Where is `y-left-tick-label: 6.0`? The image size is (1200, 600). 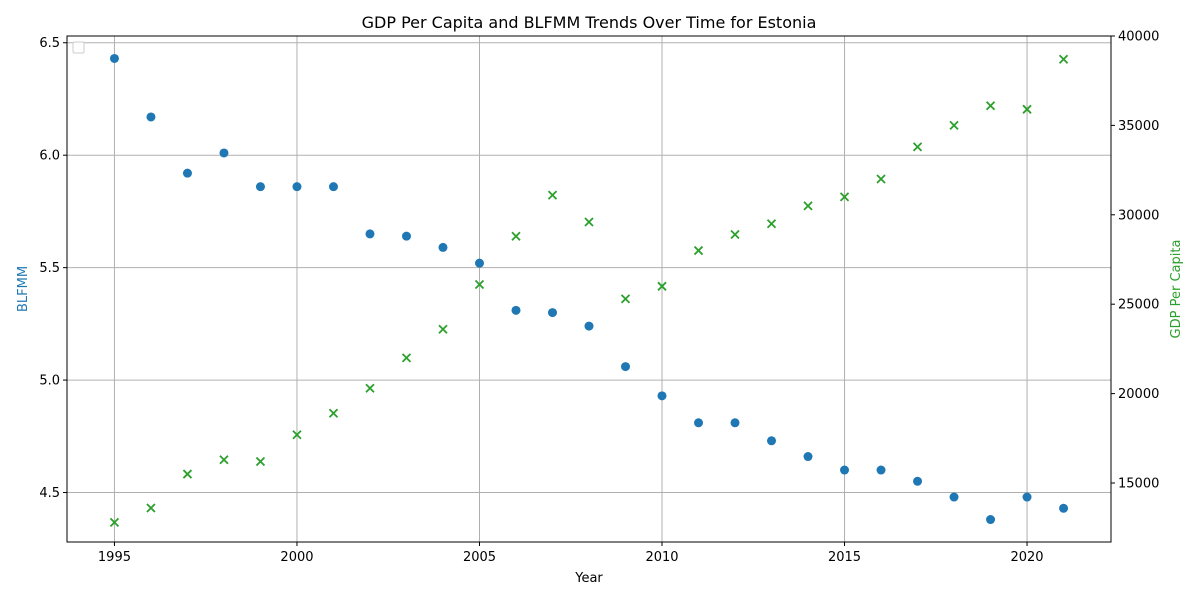 y-left-tick-label: 6.0 is located at coordinates (49, 156).